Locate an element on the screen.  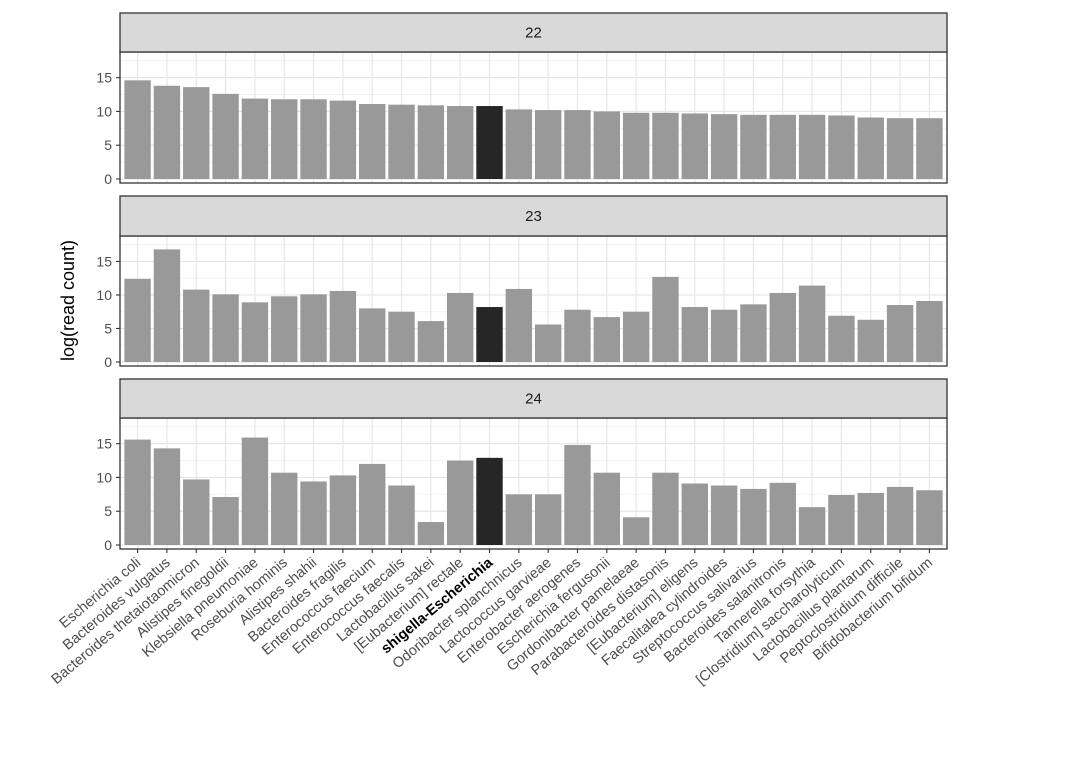
facet-strip-label: 22 is located at coordinates (533, 33).